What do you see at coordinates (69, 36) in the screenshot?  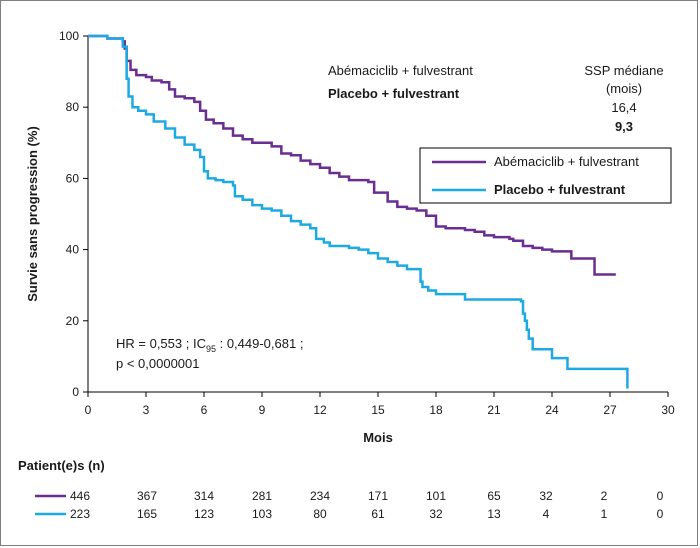 I see `y-tick-label: 100` at bounding box center [69, 36].